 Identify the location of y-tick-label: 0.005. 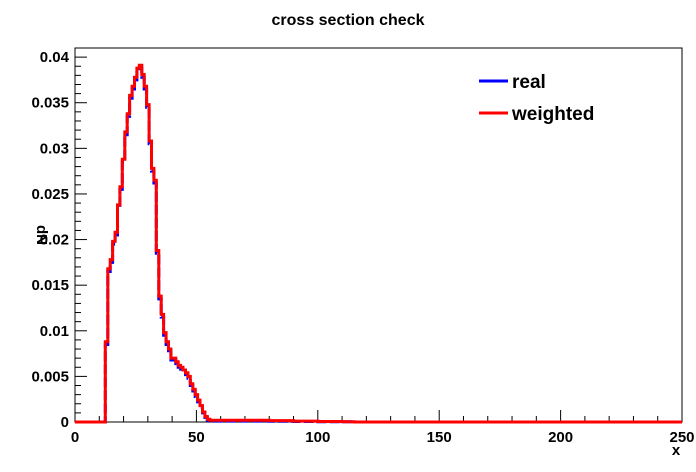
(50, 376).